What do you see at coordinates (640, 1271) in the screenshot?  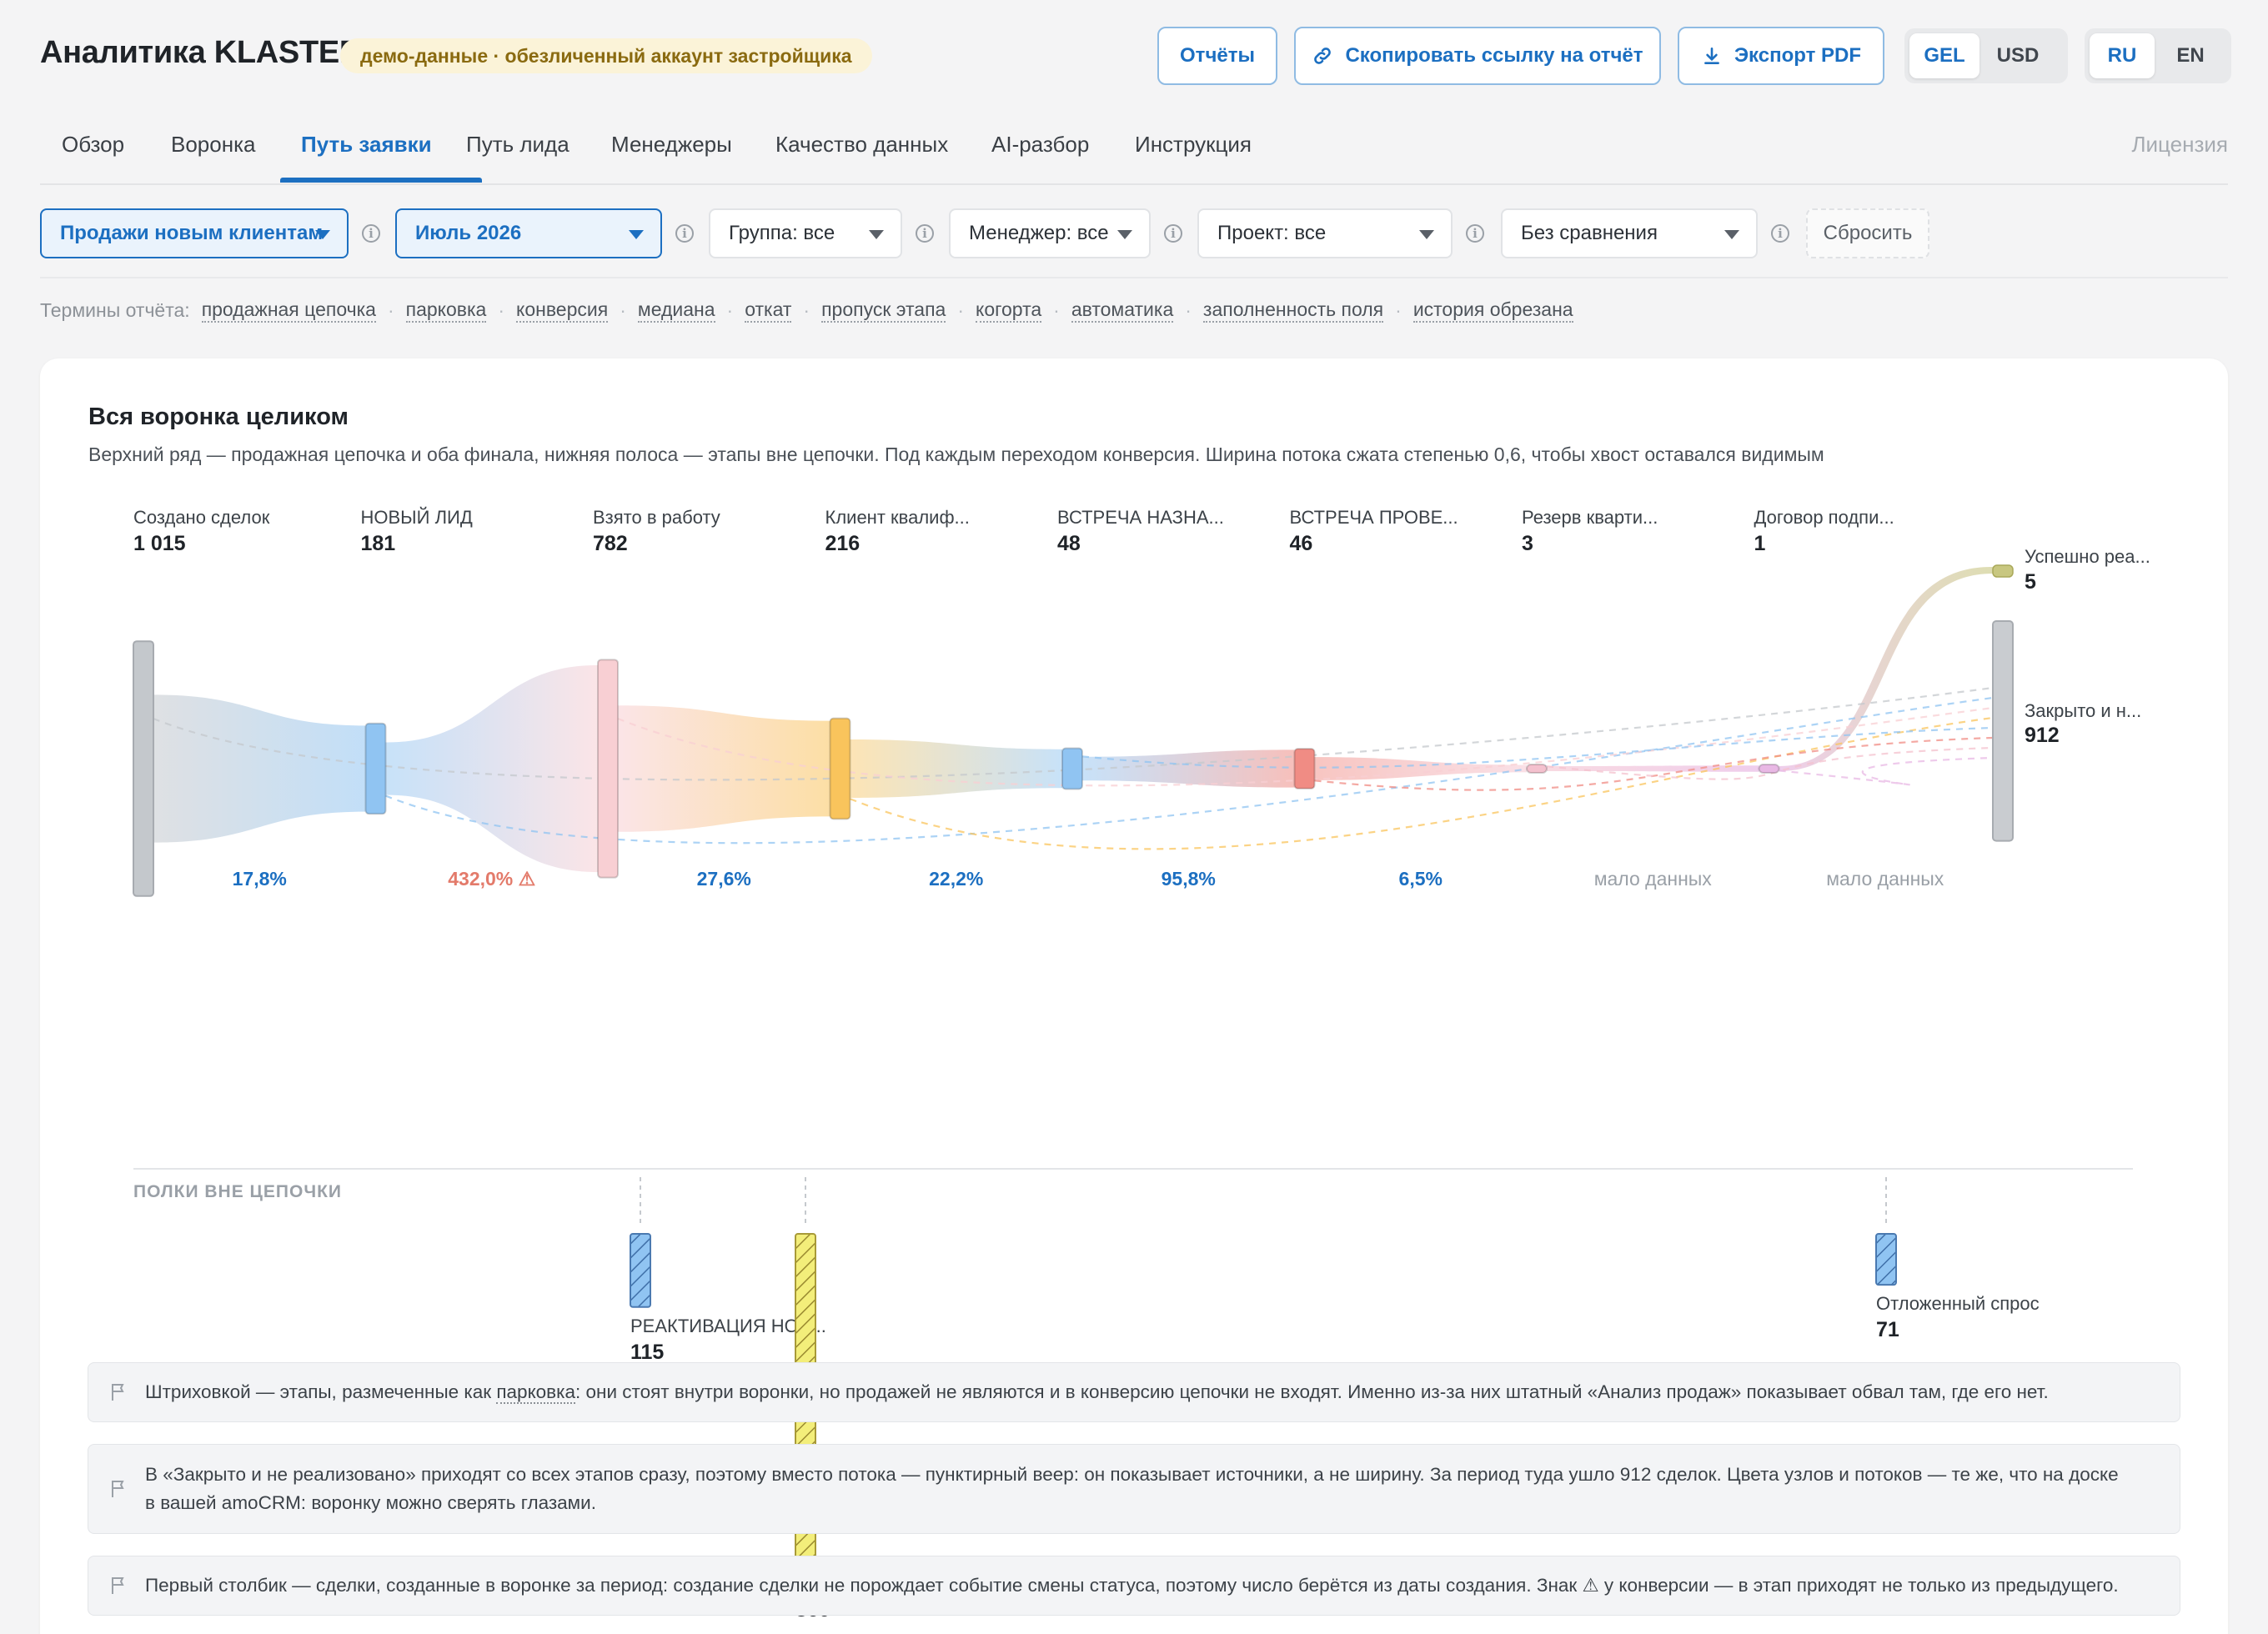 I see `shelf-node` at bounding box center [640, 1271].